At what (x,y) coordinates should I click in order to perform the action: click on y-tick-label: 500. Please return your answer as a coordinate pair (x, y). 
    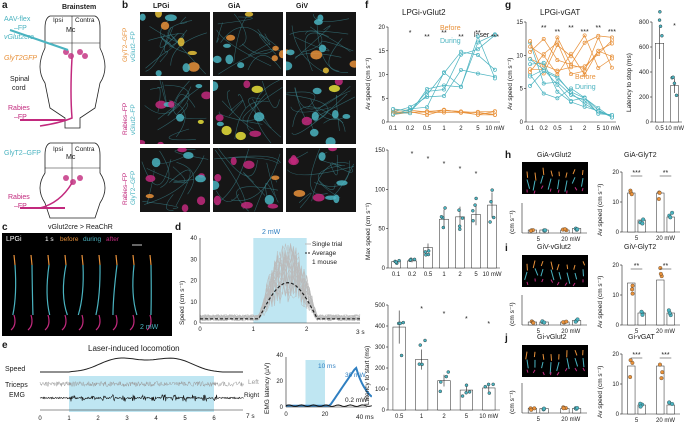
    Looking at the image, I should click on (380, 306).